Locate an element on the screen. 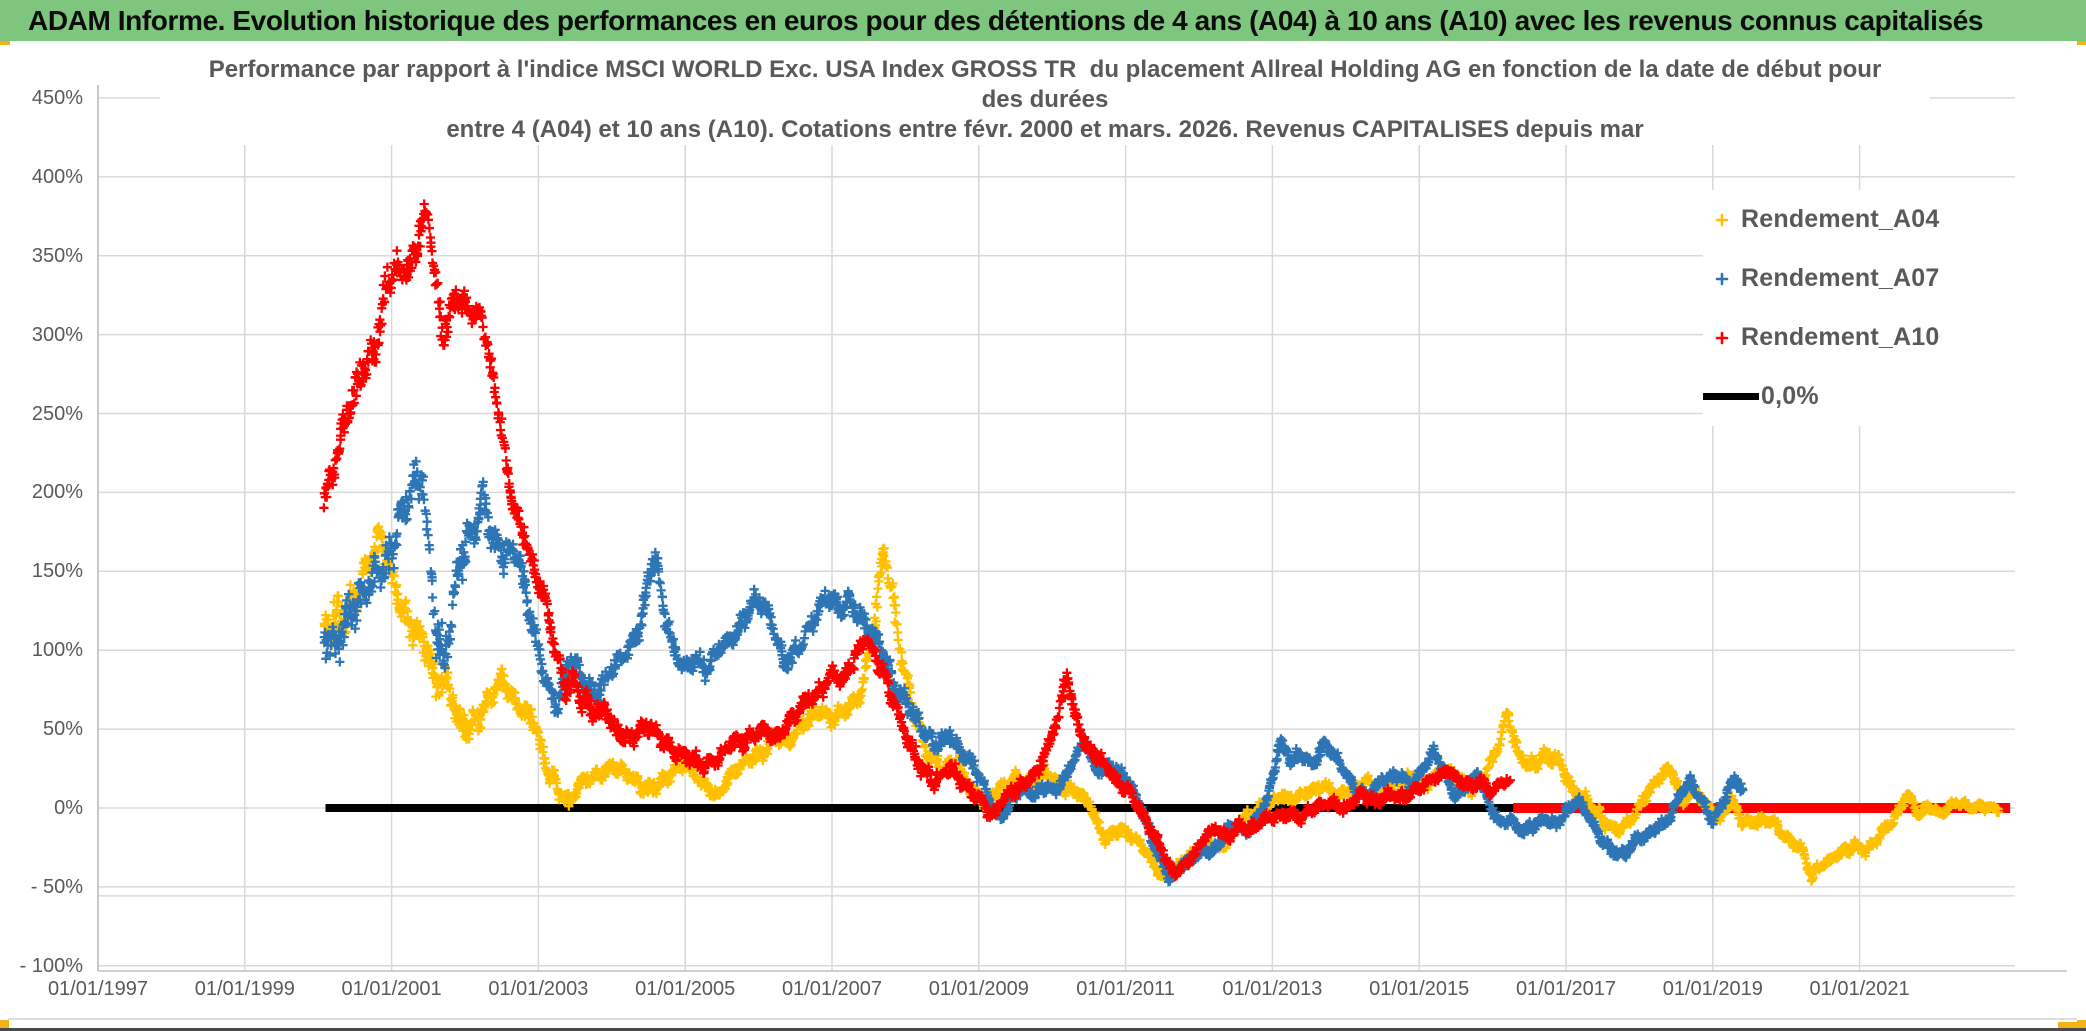 The width and height of the screenshot is (2086, 1031). y-tick-label: 150% is located at coordinates (57, 571).